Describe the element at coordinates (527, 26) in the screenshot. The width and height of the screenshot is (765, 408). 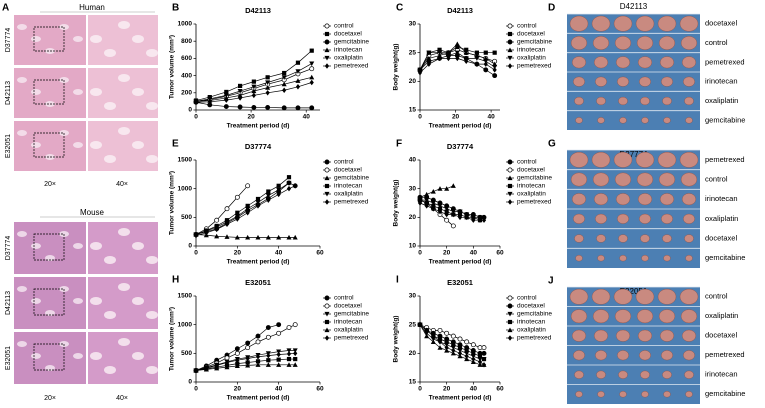
I see `legend-label: control` at that location.